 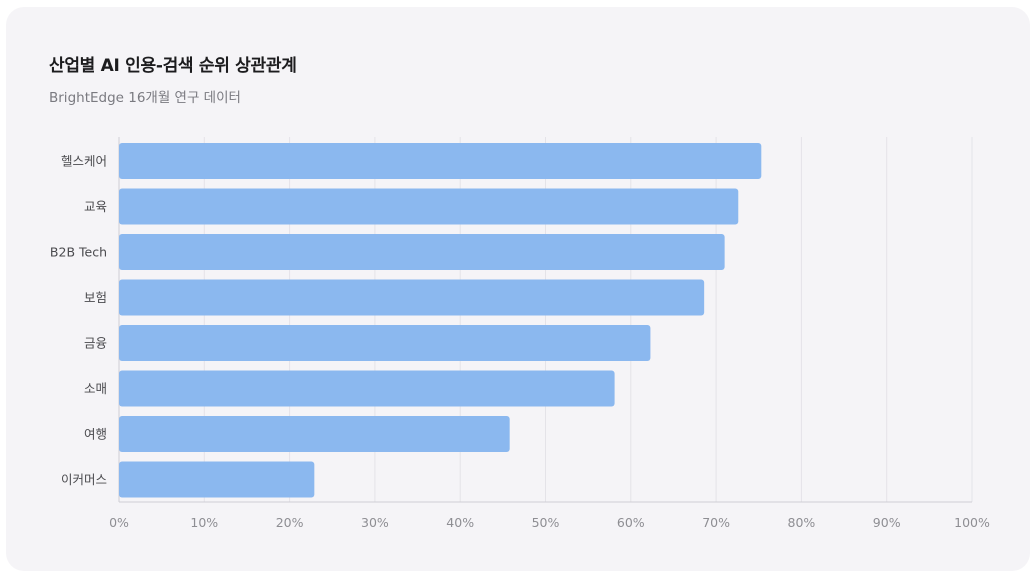 I want to click on category-label: 보험, so click(x=95, y=297).